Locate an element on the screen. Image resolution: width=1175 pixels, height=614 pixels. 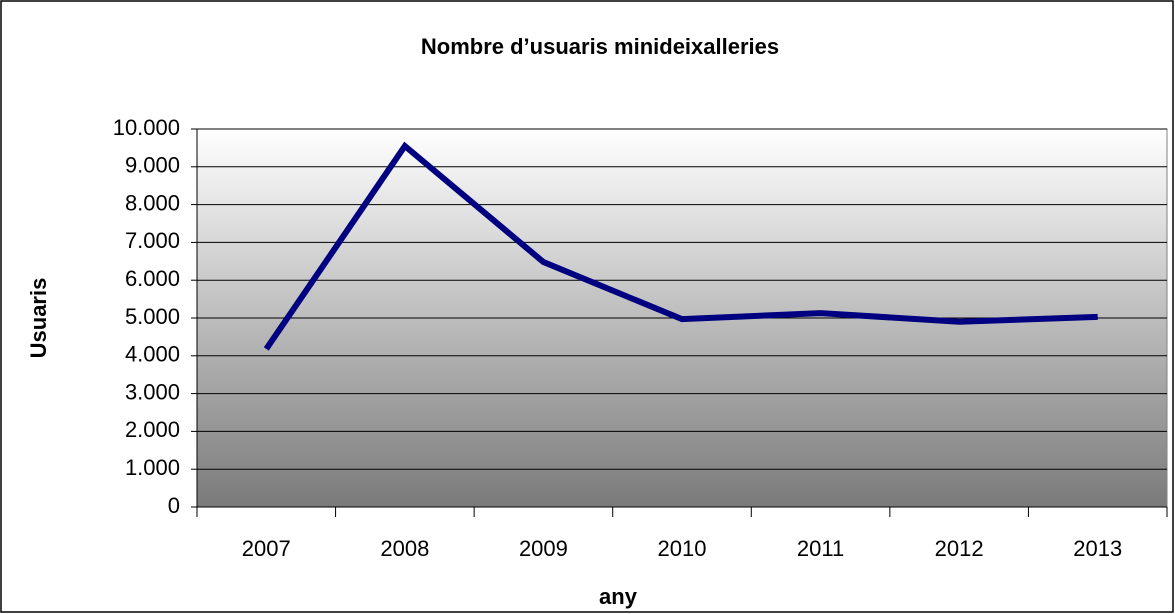
y-tick-label: 8.000 is located at coordinates (152, 202).